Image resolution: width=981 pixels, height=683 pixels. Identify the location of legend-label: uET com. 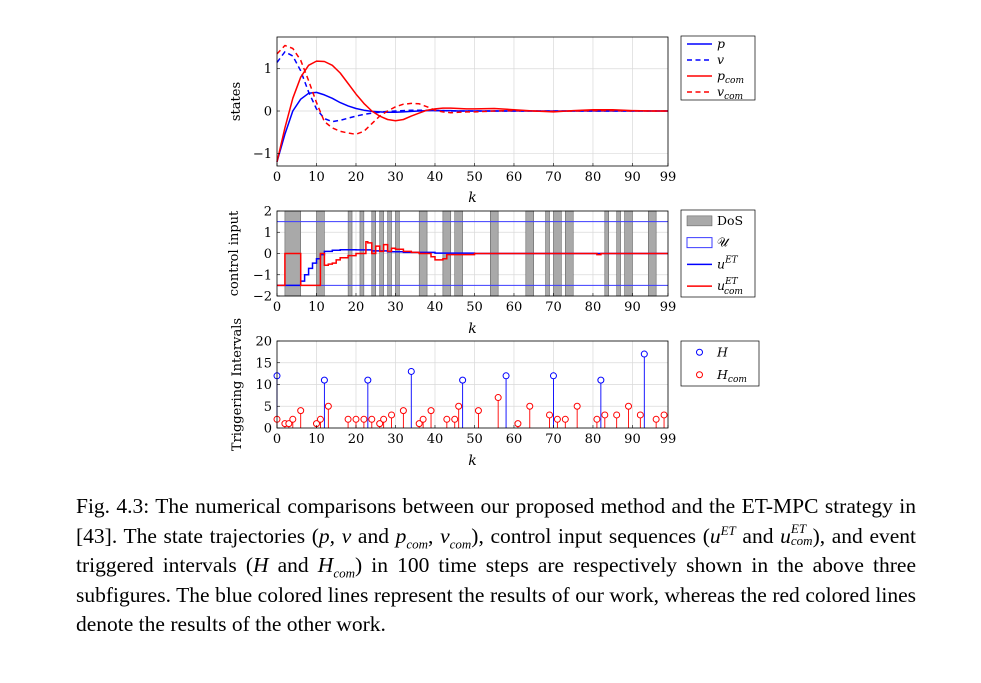
(730, 287).